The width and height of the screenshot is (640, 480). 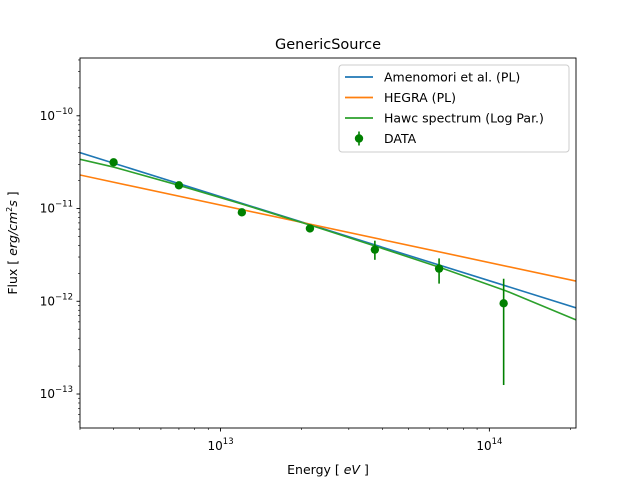 What do you see at coordinates (325, 440) in the screenshot?
I see `x-axis: 1013 1014` at bounding box center [325, 440].